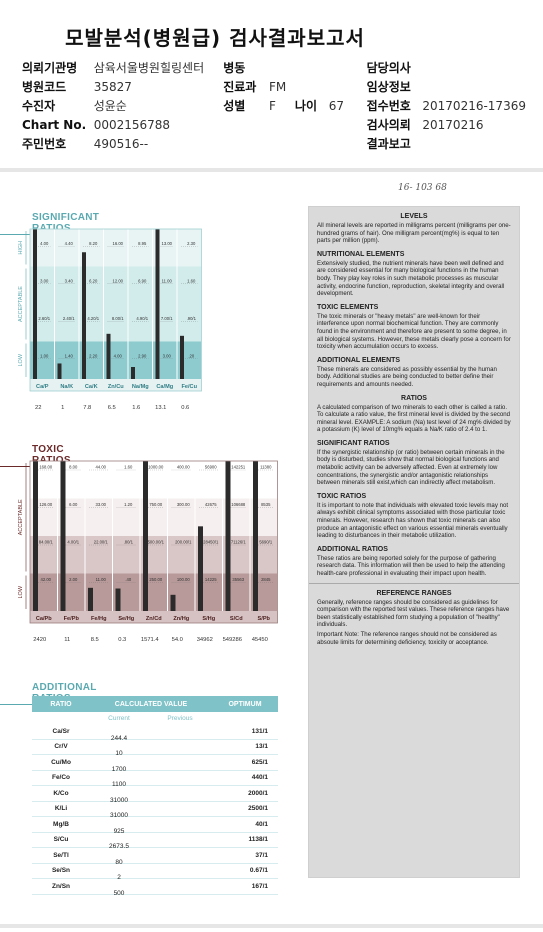  Describe the element at coordinates (215, 38) in the screenshot. I see `report-title: 모발분석(병원급) 검사결과보고서` at that location.